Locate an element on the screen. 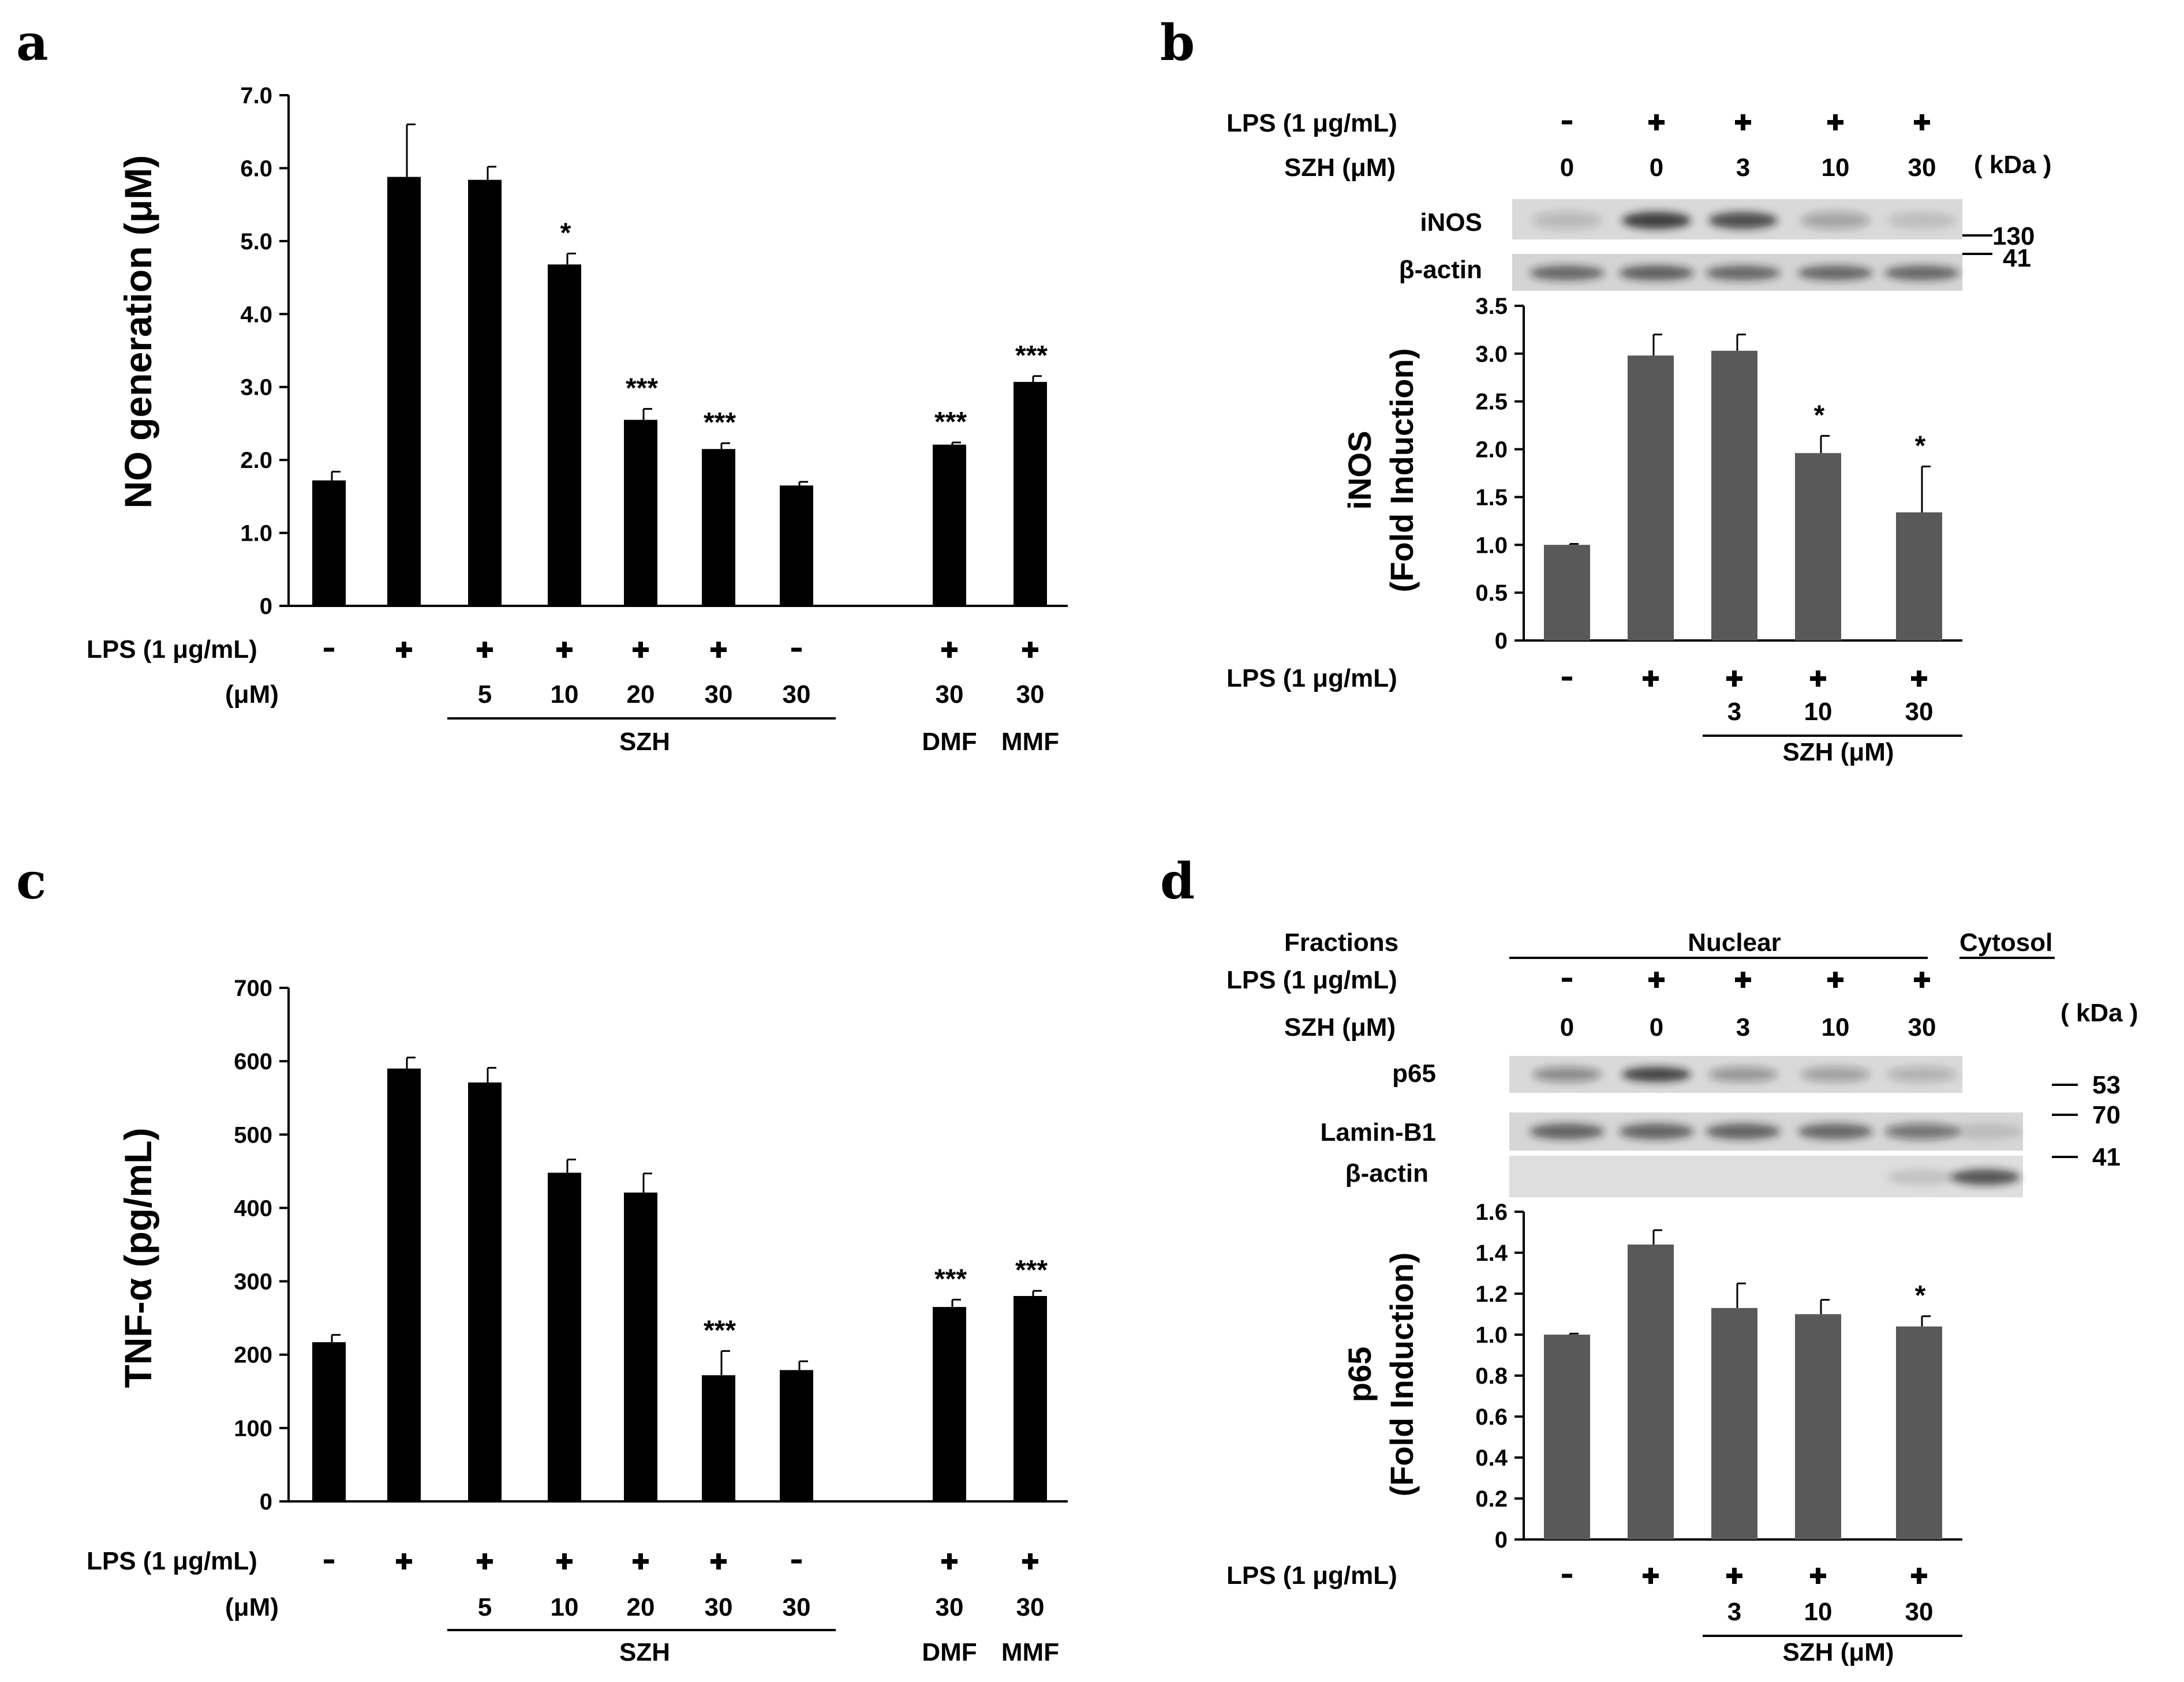 Image resolution: width=2184 pixels, height=1682 pixels. panel-b-ytick-label: 3.5 is located at coordinates (1491, 307).